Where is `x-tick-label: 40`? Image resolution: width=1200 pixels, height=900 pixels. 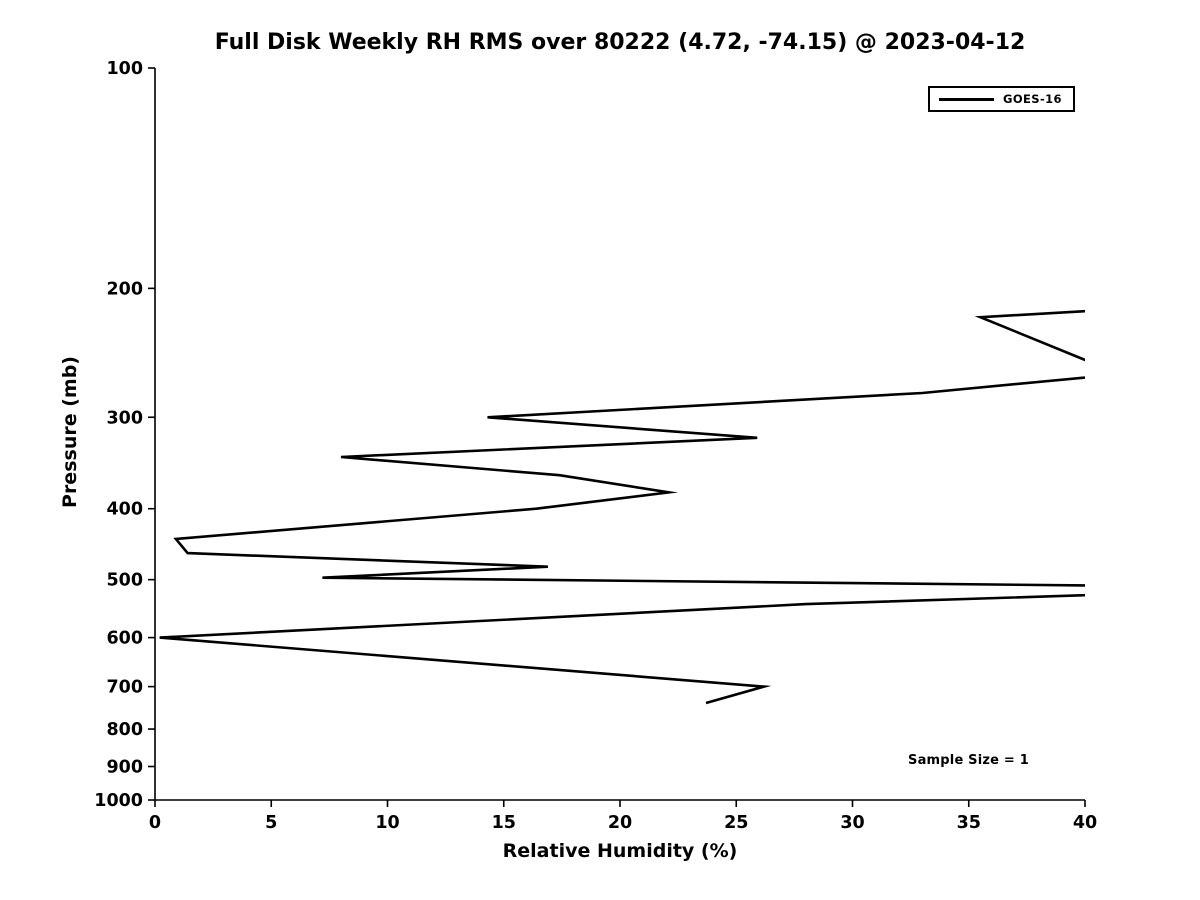 x-tick-label: 40 is located at coordinates (1085, 823).